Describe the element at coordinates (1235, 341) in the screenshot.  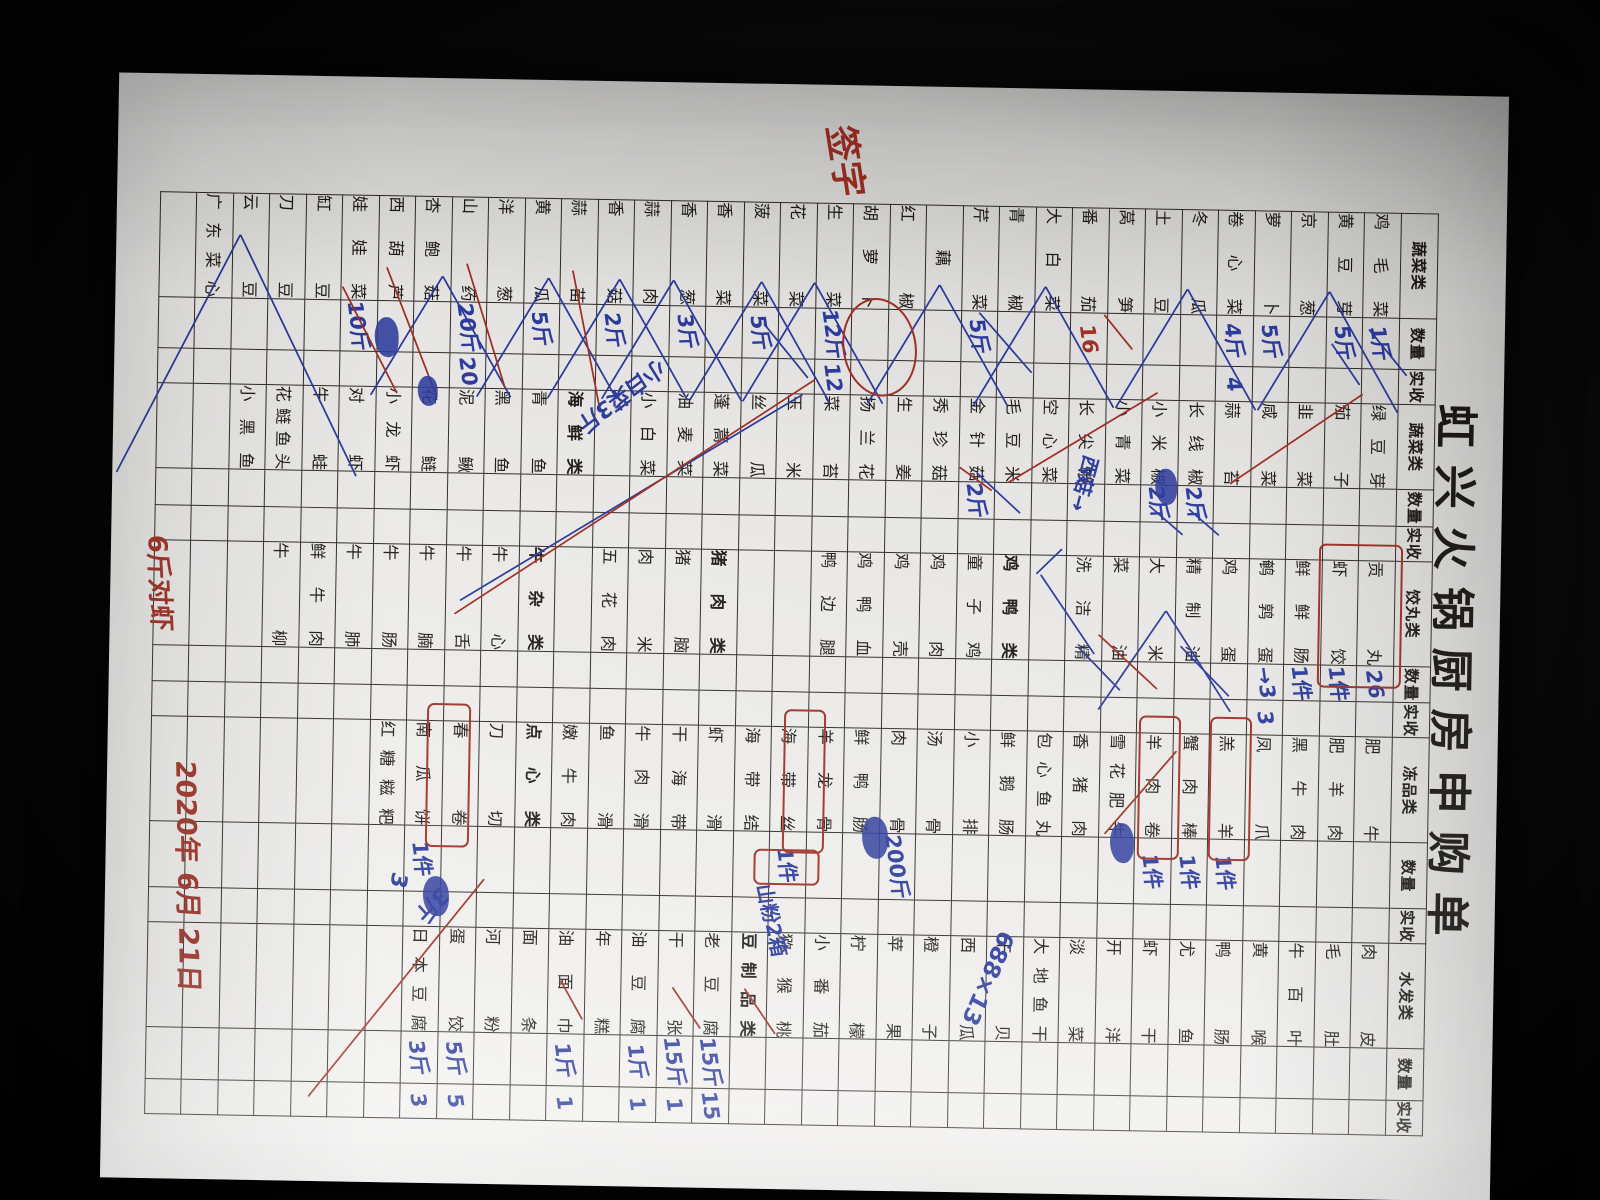
I see `quantity-cell: 4斤` at that location.